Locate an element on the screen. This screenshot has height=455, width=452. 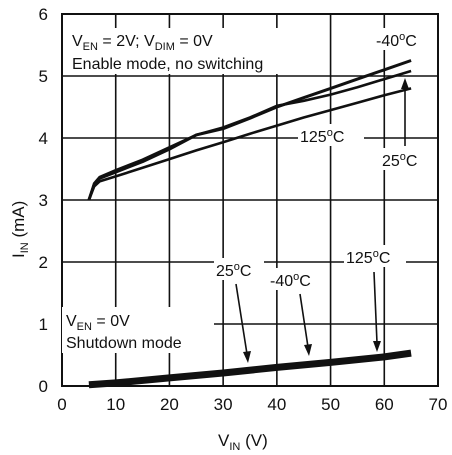
label-bg-m40-low is located at coordinates (298, 279).